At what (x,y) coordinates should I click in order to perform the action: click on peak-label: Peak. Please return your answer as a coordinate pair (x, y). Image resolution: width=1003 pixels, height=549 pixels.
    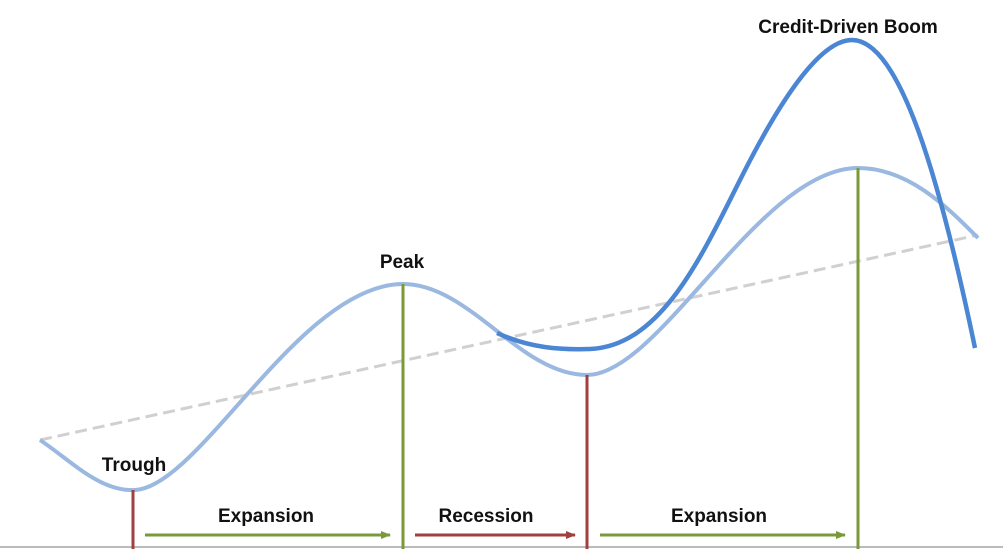
    Looking at the image, I should click on (402, 262).